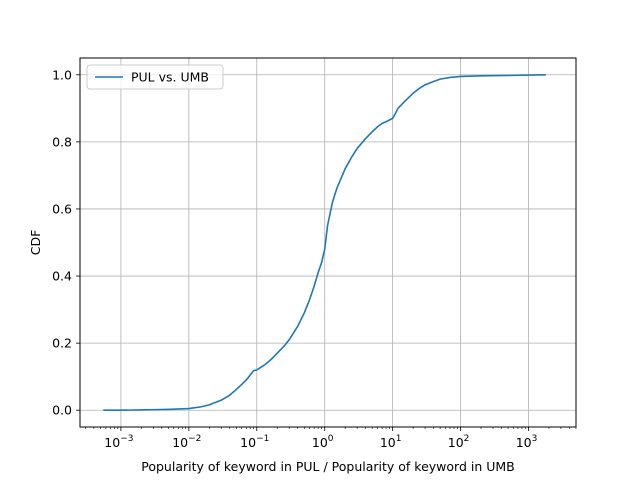 The height and width of the screenshot is (480, 640). What do you see at coordinates (262, 439) in the screenshot?
I see `x-tick-exponent: −1` at bounding box center [262, 439].